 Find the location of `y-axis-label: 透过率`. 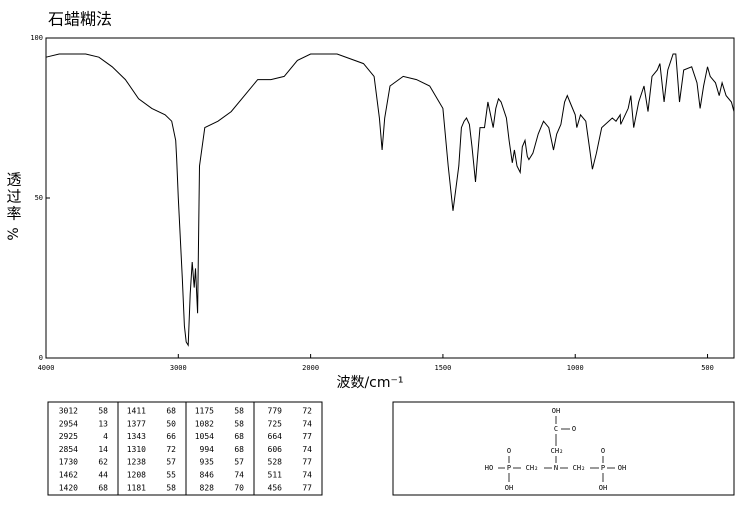

y-axis-label: 透过率 is located at coordinates (13, 197).